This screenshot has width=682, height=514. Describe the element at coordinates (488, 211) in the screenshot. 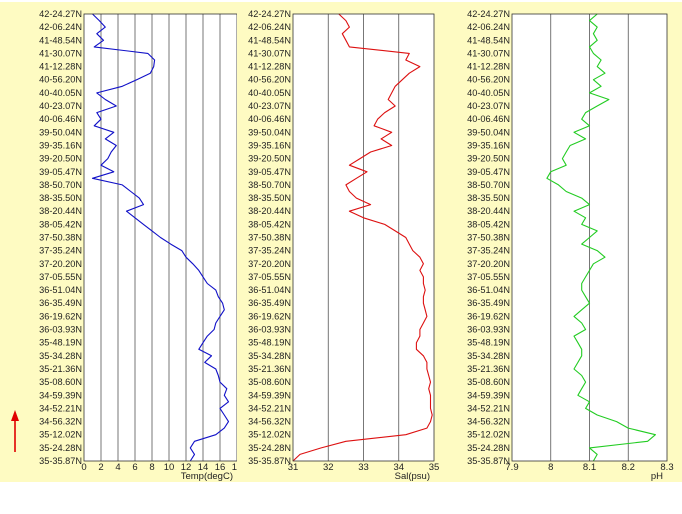

I see `ph-y-tick-label: 38-20.44N` at that location.